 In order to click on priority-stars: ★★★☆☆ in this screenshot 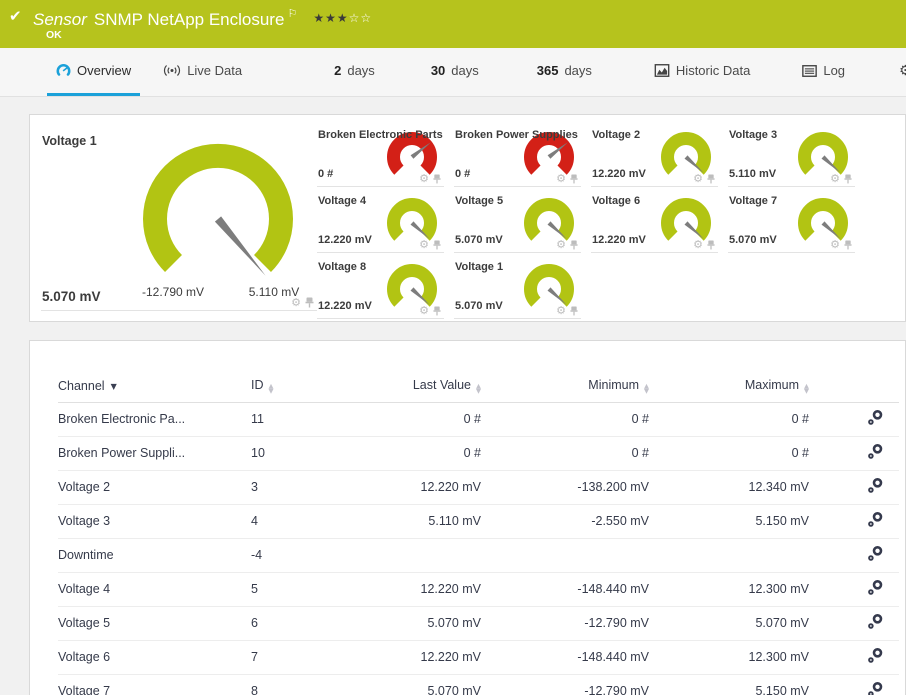, I will do `click(342, 18)`.